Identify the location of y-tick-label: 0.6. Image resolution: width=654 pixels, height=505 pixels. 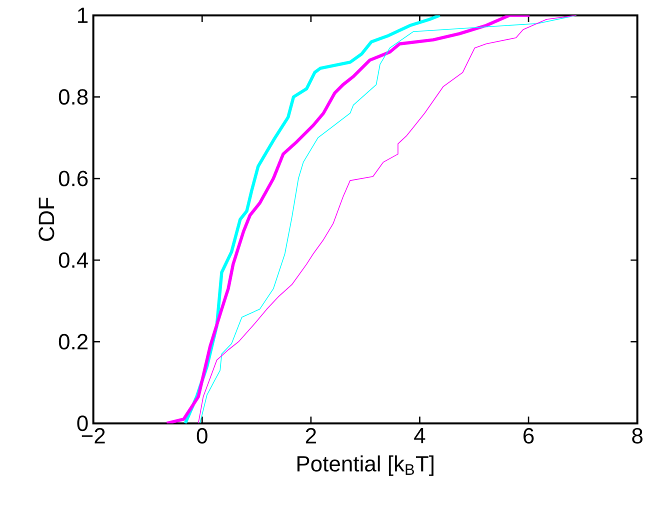
(73, 178).